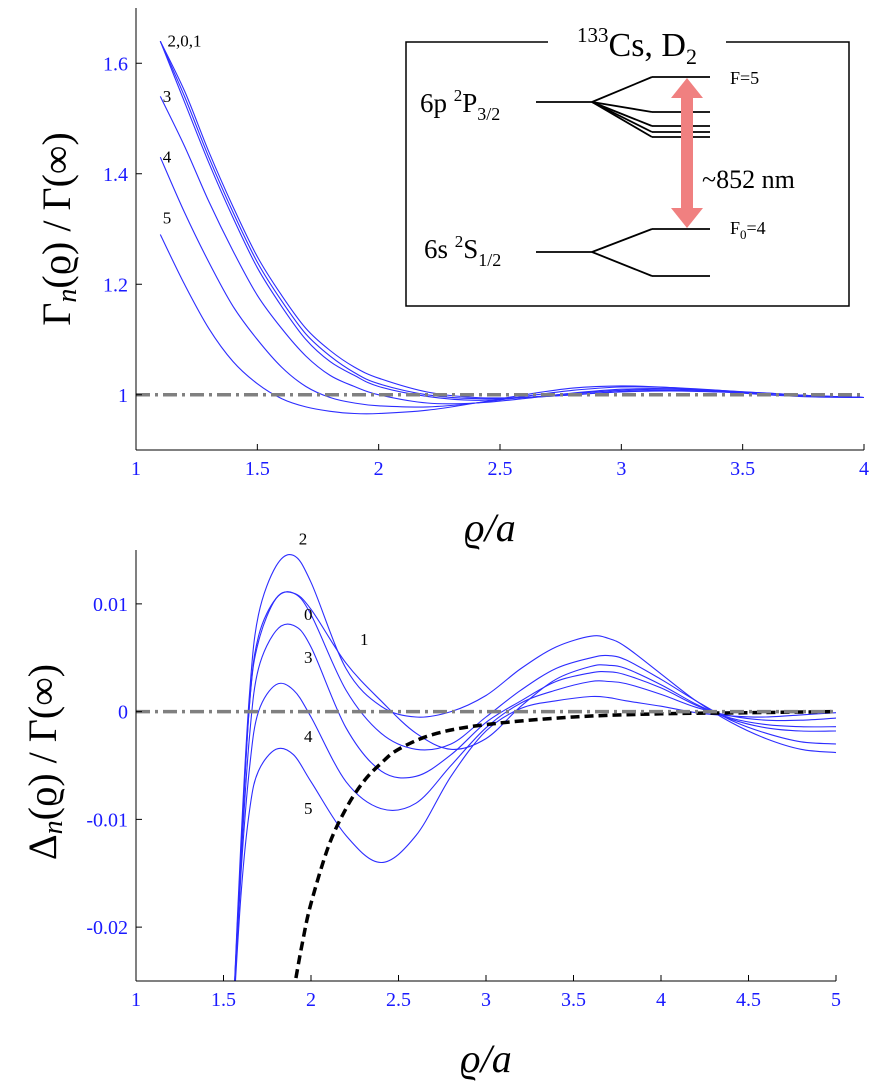 This screenshot has height=1089, width=872. I want to click on top-x-ticks: 1 1.5 2 2.5 3 3.5 4, so click(500, 462).